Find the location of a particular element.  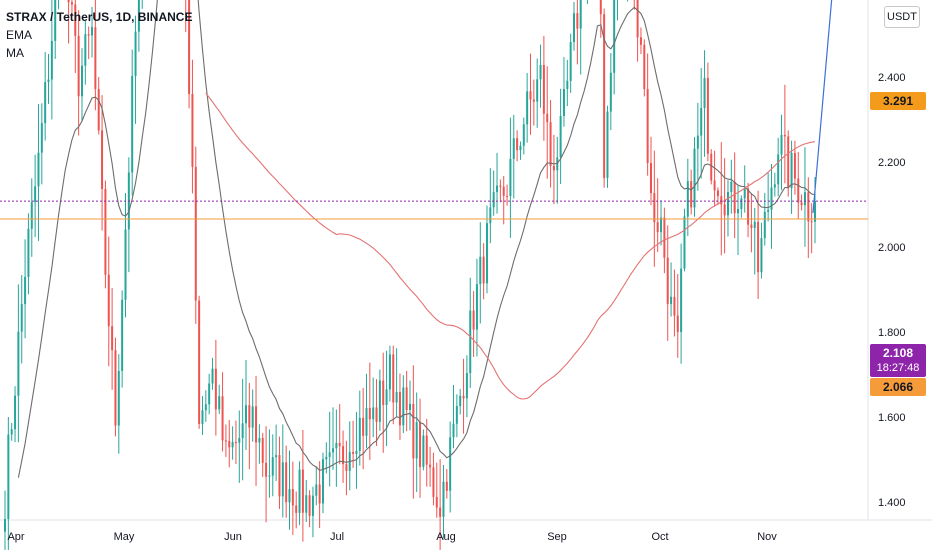

time-axis: Apr May Jun Jul Aug Sep Oct Nov is located at coordinates (392, 537).